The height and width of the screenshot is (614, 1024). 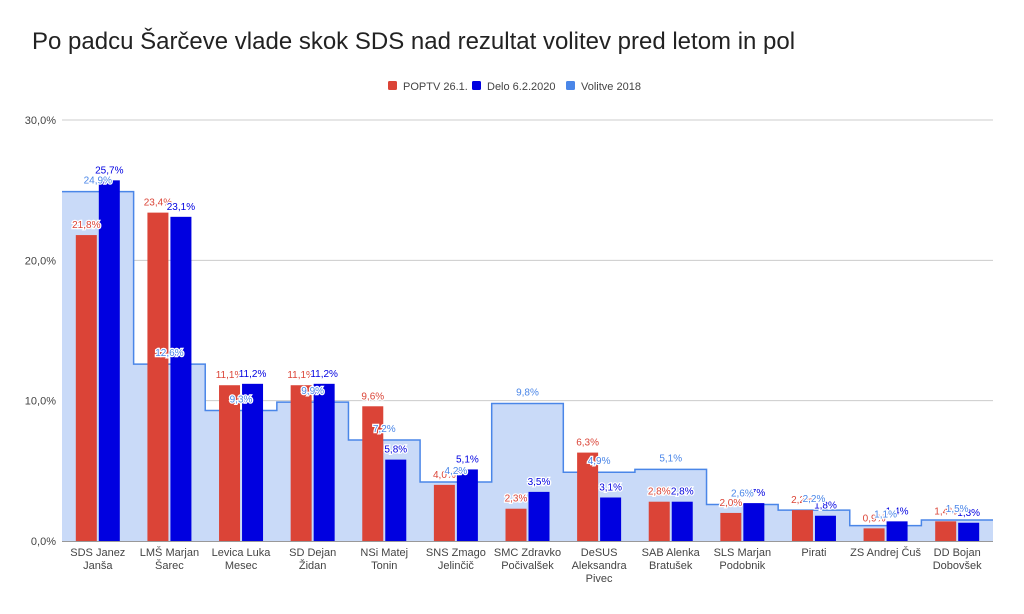 I want to click on x-tick-label: ZS Andrej Čuš, so click(x=885, y=552).